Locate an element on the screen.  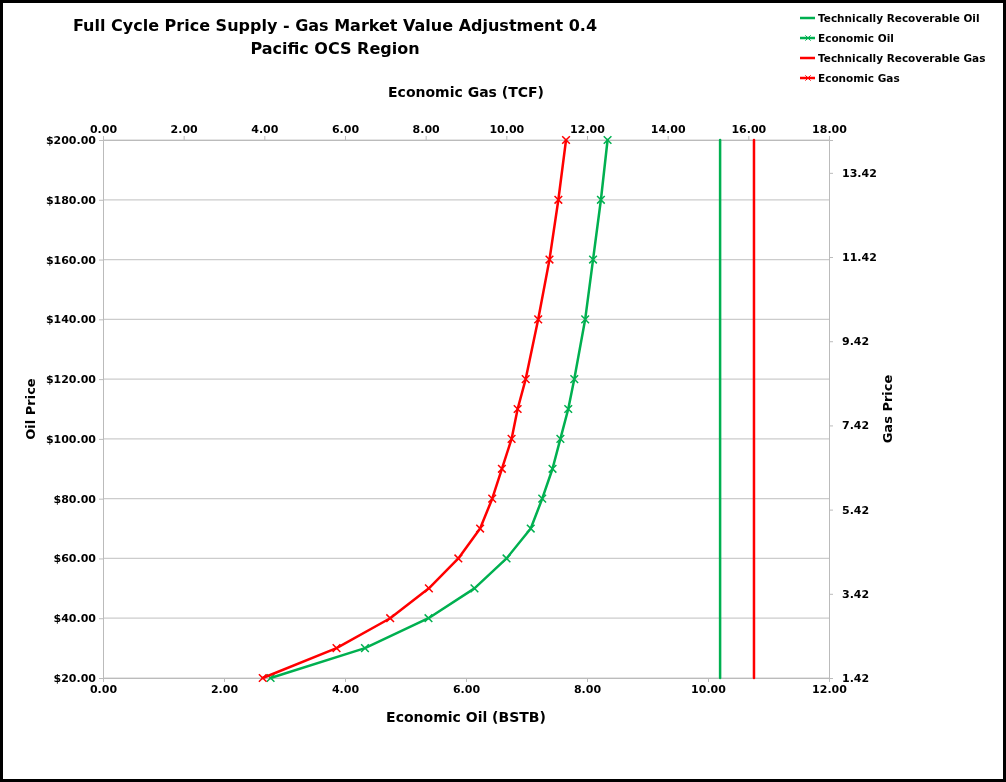
legend-label: Economic Gas is located at coordinates (859, 78).